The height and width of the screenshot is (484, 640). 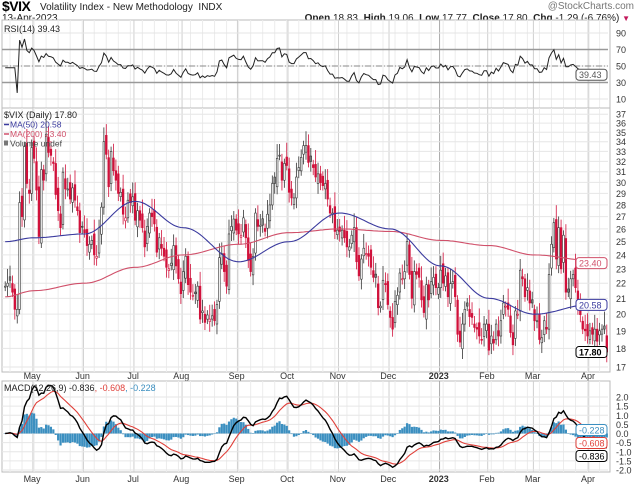 I want to click on close-last-value: 17.80, so click(x=590, y=353).